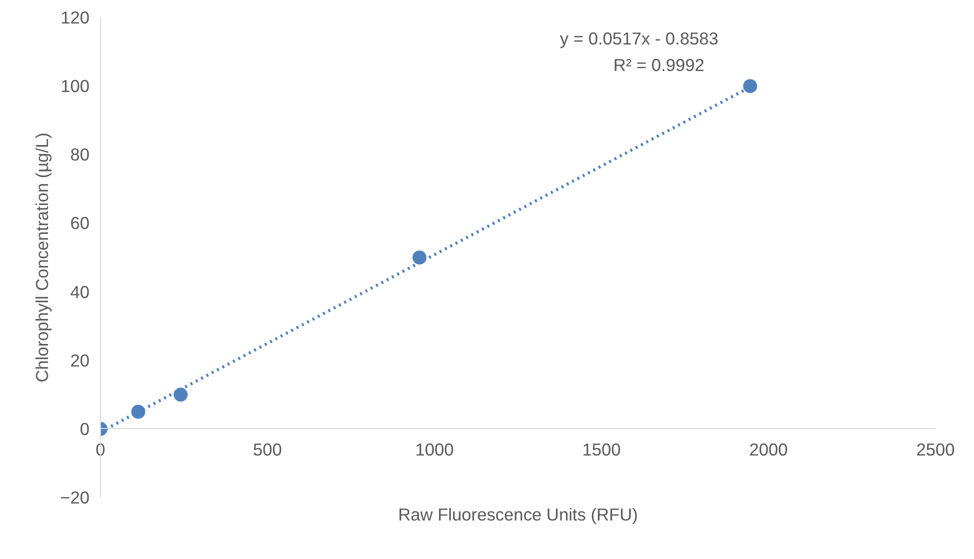  Describe the element at coordinates (267, 450) in the screenshot. I see `x-tick-label: 500` at that location.